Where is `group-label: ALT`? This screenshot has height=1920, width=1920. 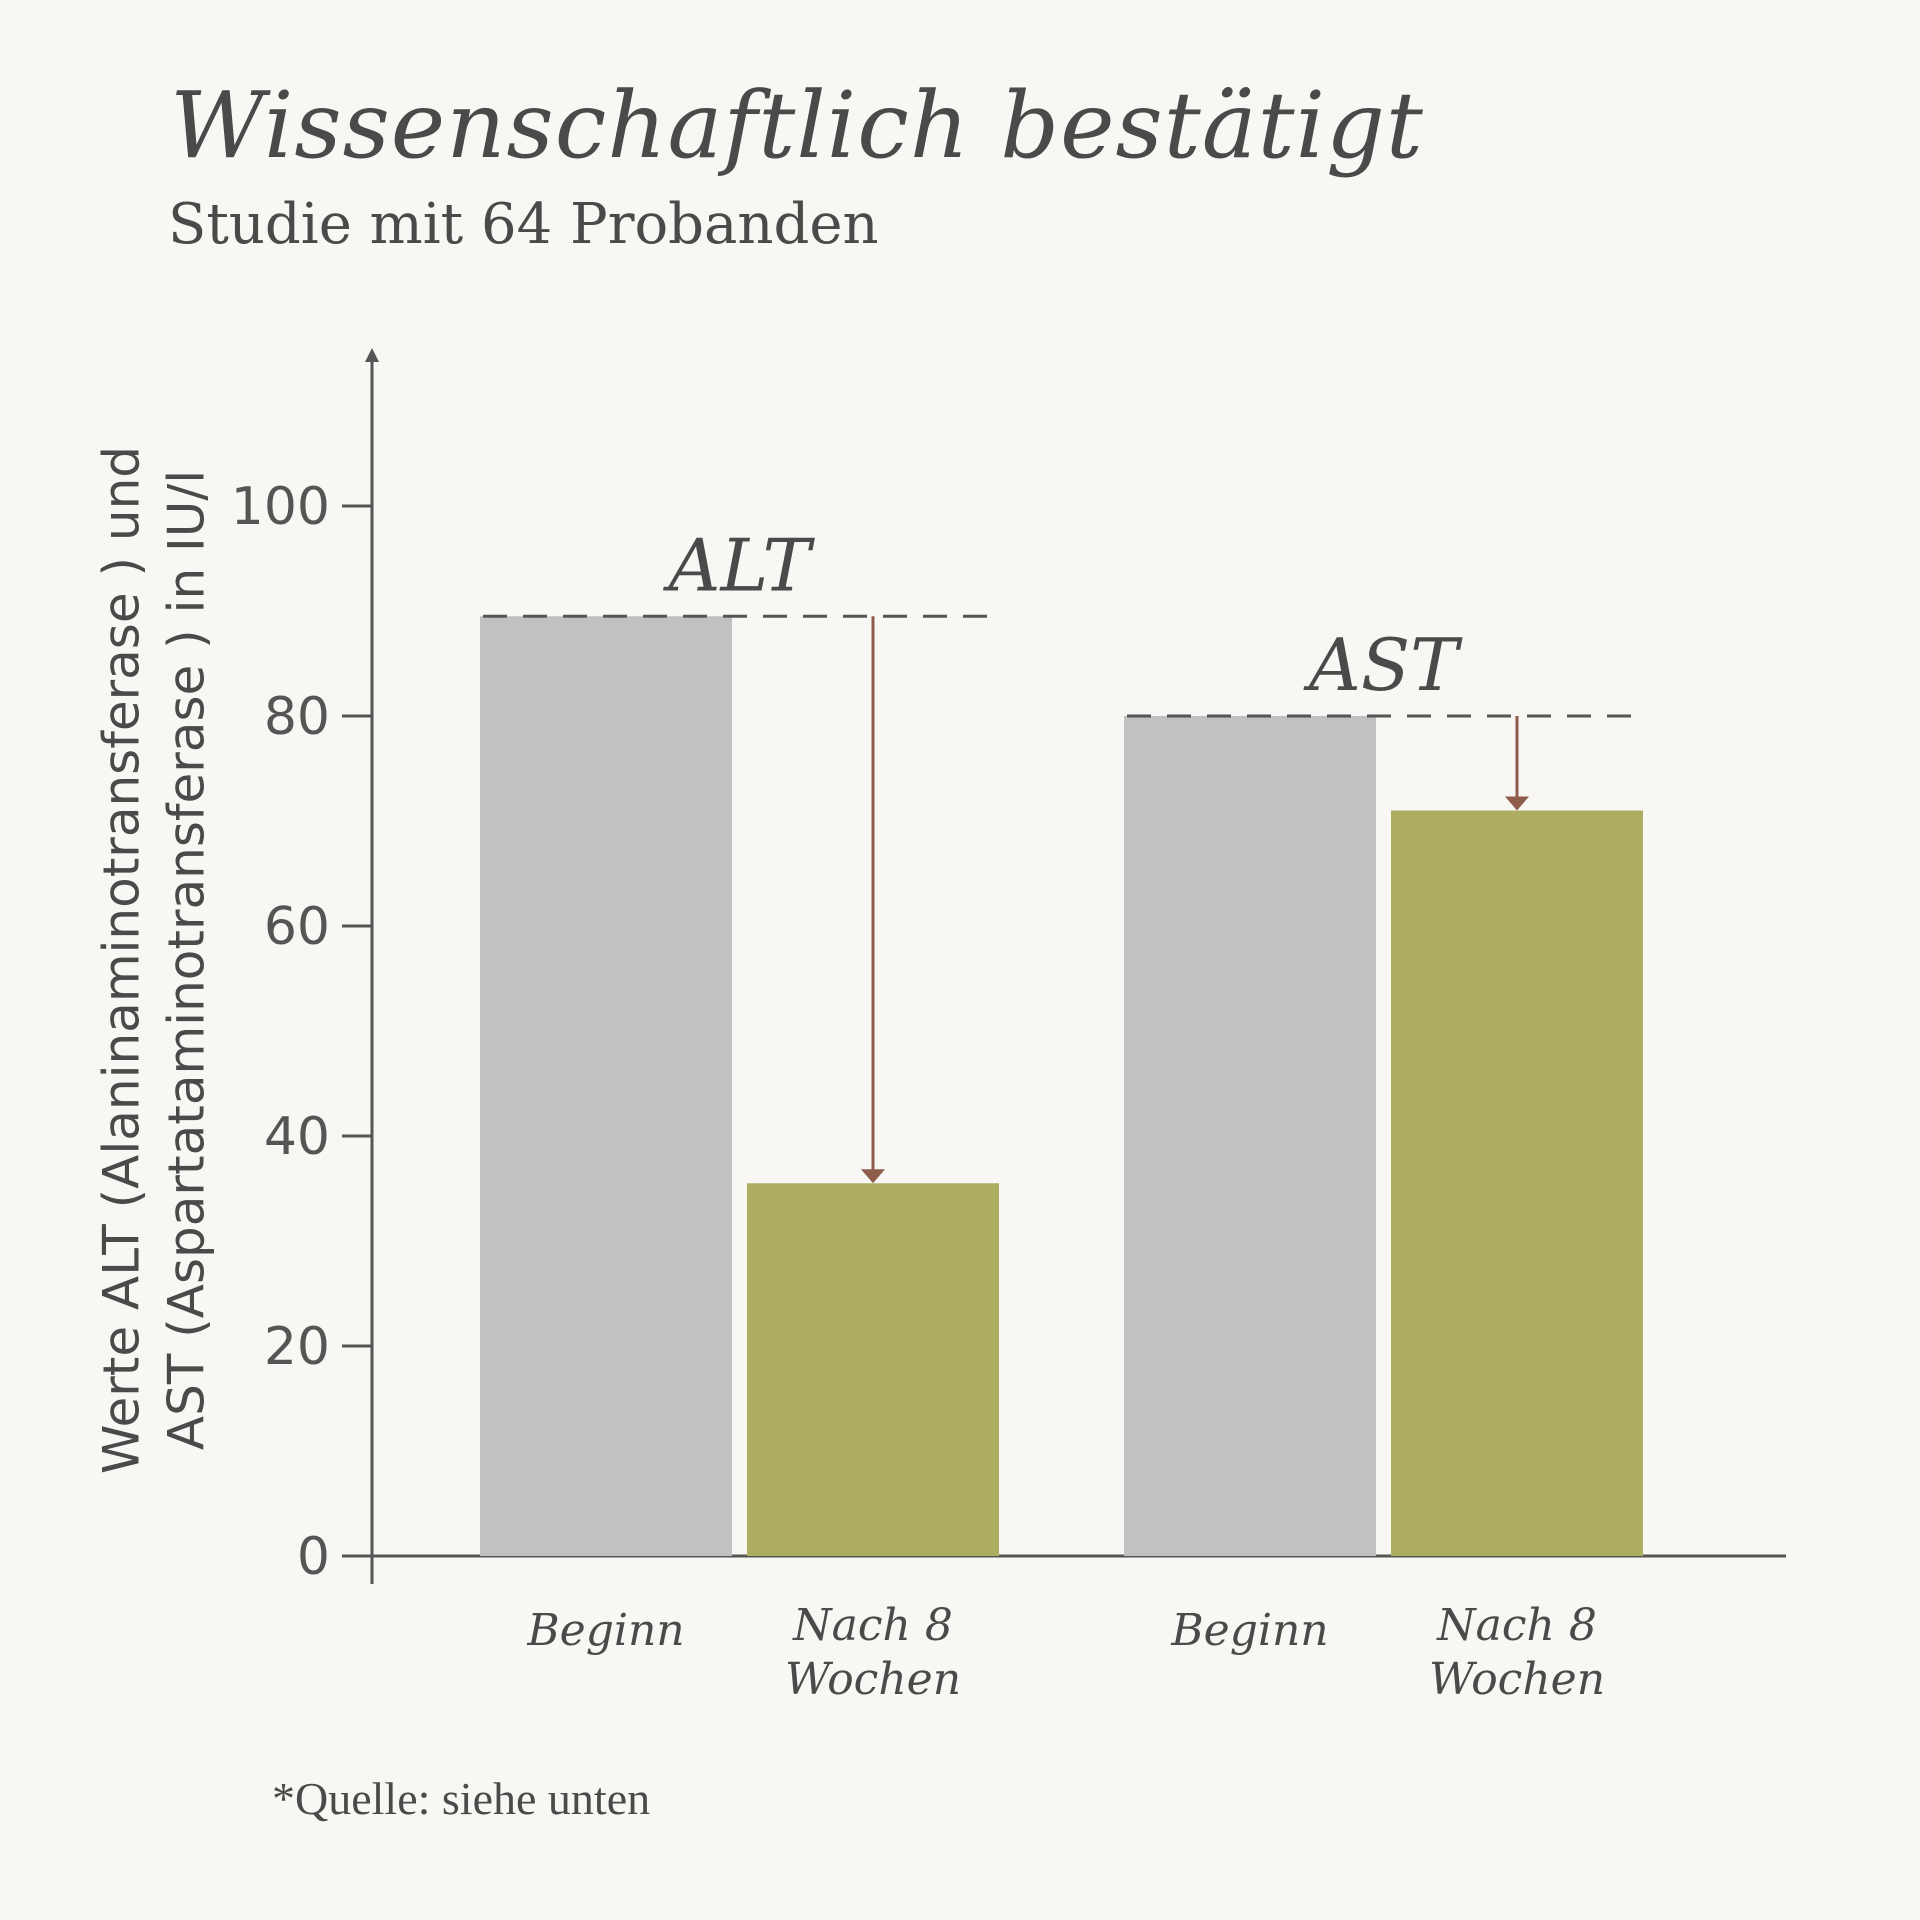 group-label: ALT is located at coordinates (739, 565).